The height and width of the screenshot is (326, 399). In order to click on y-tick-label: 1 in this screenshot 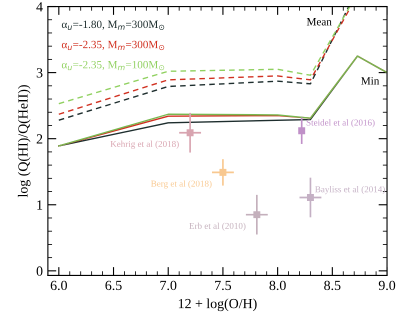, I will do `click(39, 205)`.